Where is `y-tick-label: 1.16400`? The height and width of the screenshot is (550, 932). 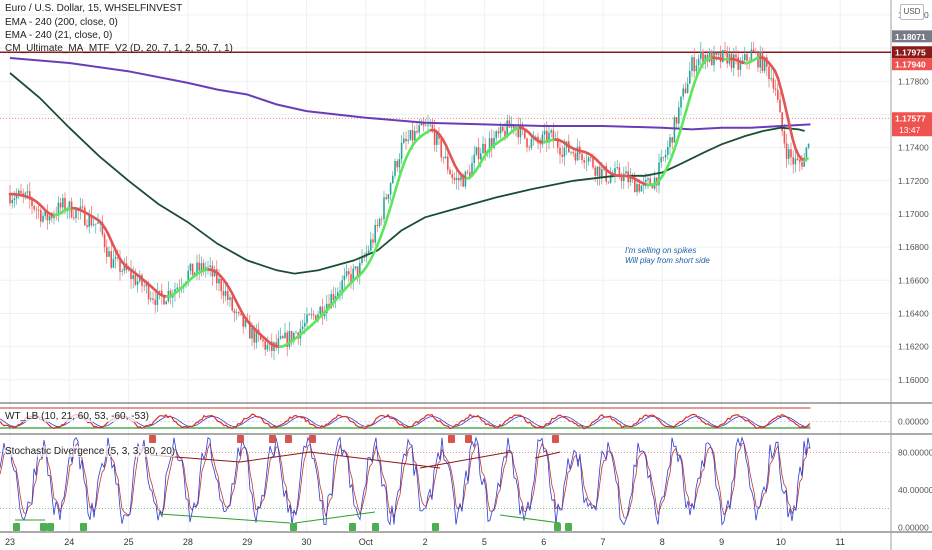
y-tick-label: 1.16400 is located at coordinates (913, 313).